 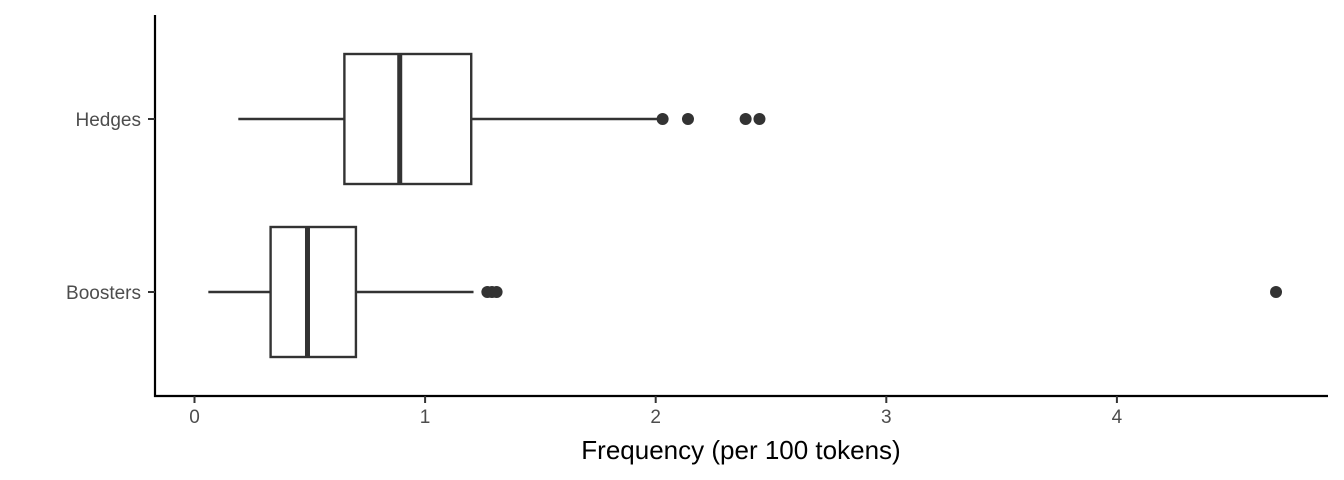 I want to click on x-tick-label: 0, so click(x=194, y=417).